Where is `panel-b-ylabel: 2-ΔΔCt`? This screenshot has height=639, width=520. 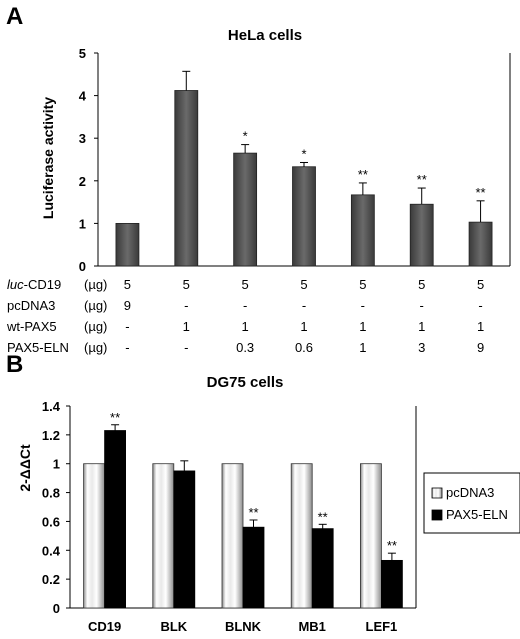
panel-b-ylabel: 2-ΔΔCt is located at coordinates (25, 468).